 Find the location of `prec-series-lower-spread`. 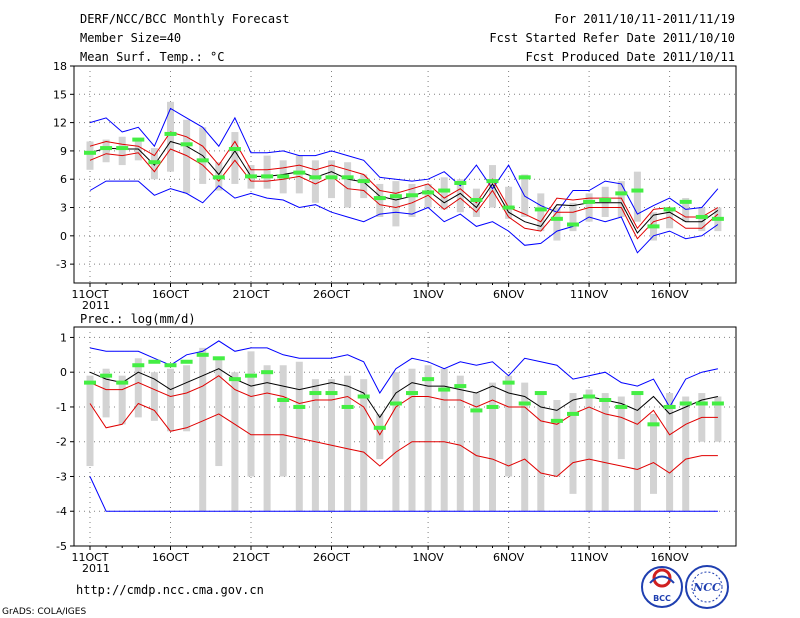

prec-series-lower-spread is located at coordinates (403, 440).